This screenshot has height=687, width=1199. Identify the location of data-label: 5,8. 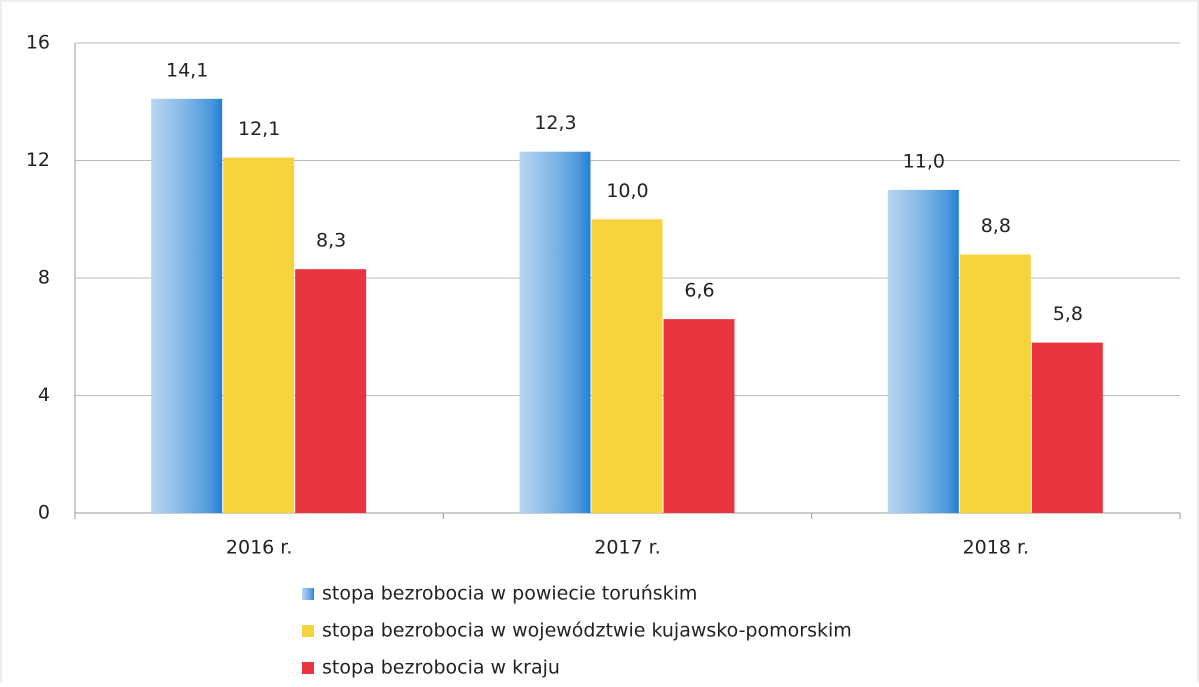
(1068, 314).